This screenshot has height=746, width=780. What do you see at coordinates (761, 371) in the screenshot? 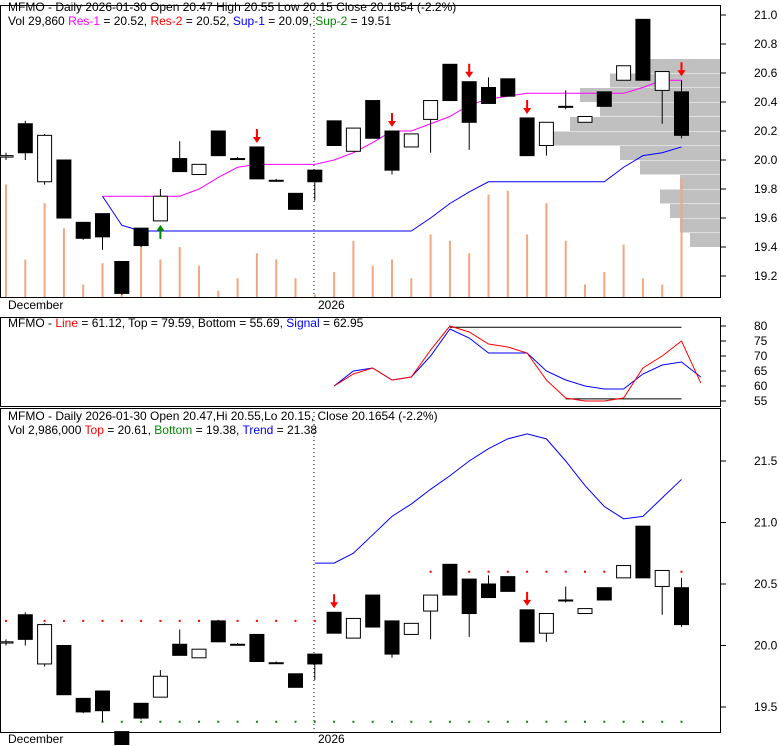
I see `osc-axis-label: 65` at bounding box center [761, 371].